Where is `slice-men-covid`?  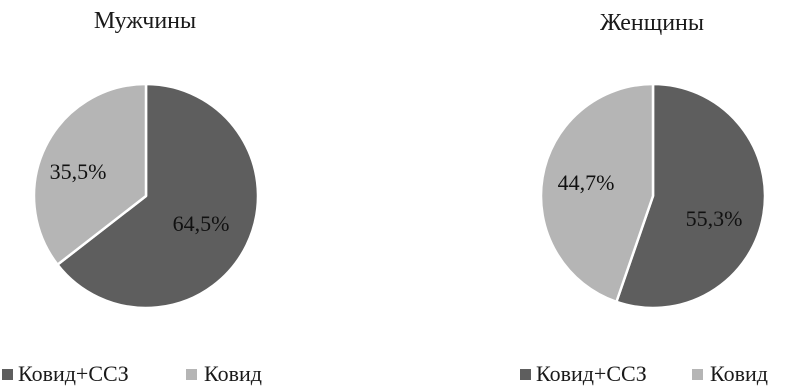 slice-men-covid is located at coordinates (90, 174).